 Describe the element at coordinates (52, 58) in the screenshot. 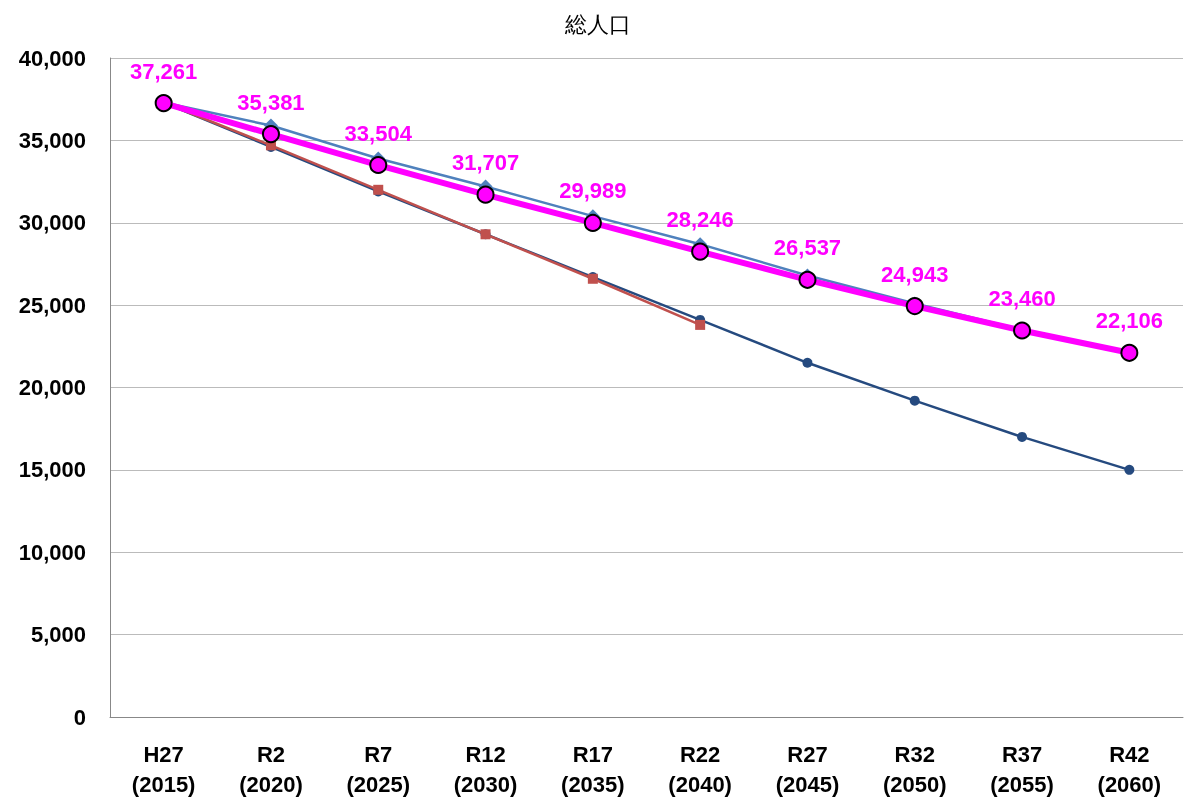

I see `y-tick-label: 40,000` at that location.